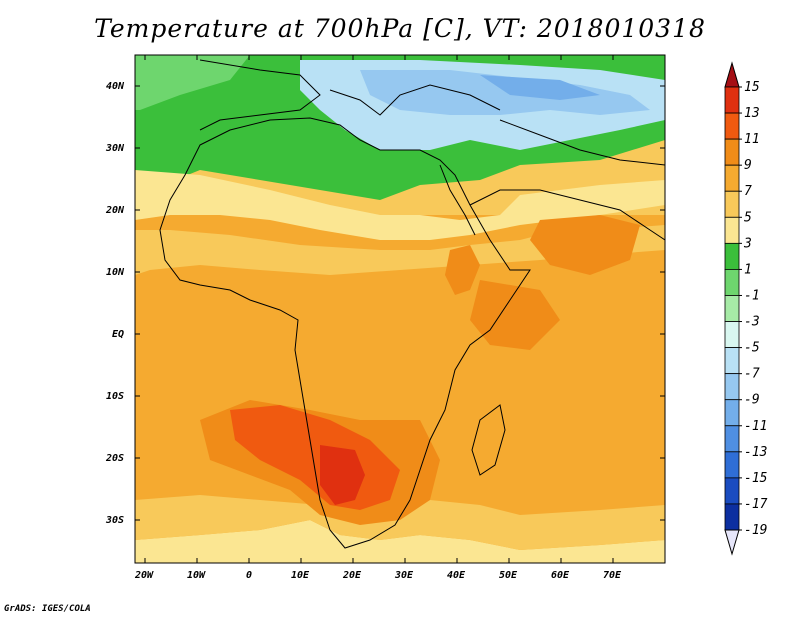 The image size is (800, 618). I want to click on lat-label: 20S, so click(114, 458).